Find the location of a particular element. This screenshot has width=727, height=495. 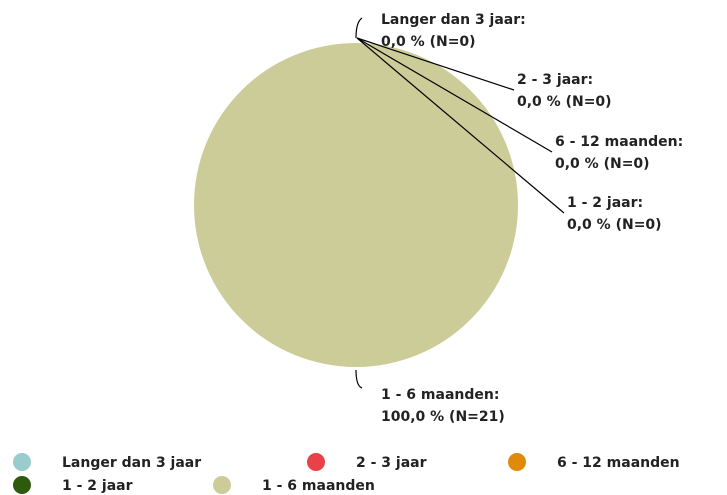

legend-label: 6 - 12 maanden is located at coordinates (618, 463).